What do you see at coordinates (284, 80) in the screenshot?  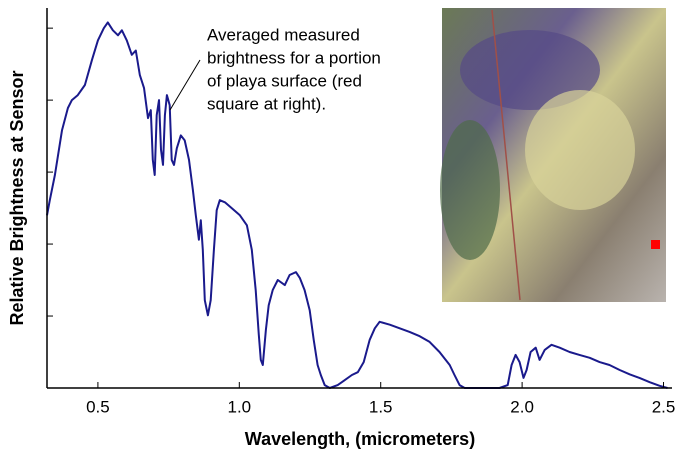 I see `annotation: of playa surface (red` at bounding box center [284, 80].